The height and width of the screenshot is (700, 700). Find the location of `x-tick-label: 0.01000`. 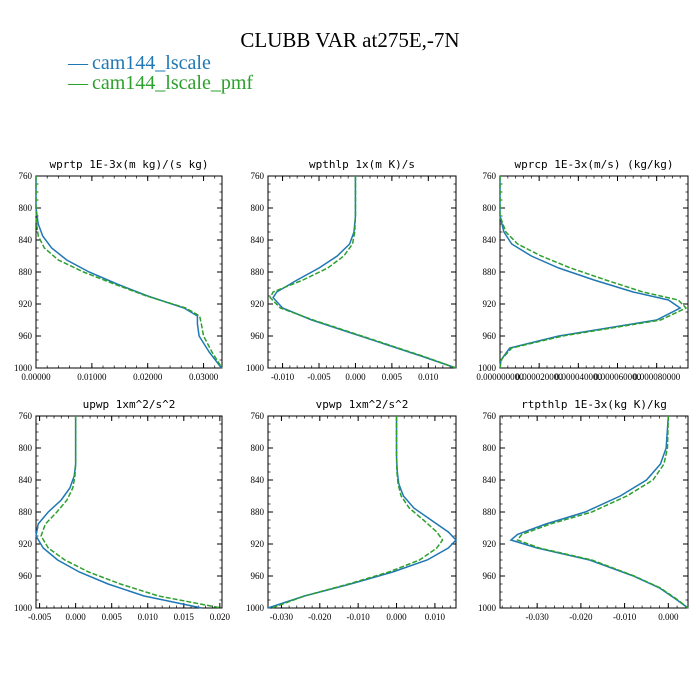

x-tick-label: 0.01000 is located at coordinates (92, 377).